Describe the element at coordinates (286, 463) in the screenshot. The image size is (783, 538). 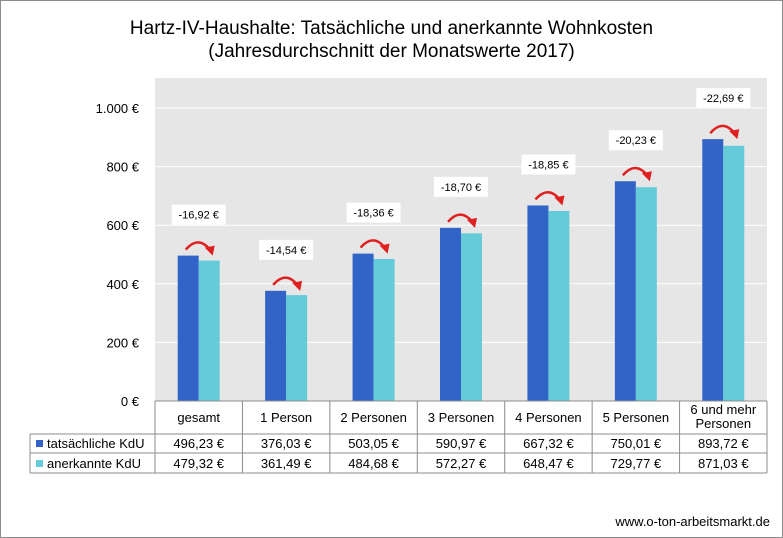
I see `table-cell: 361,49 €` at that location.